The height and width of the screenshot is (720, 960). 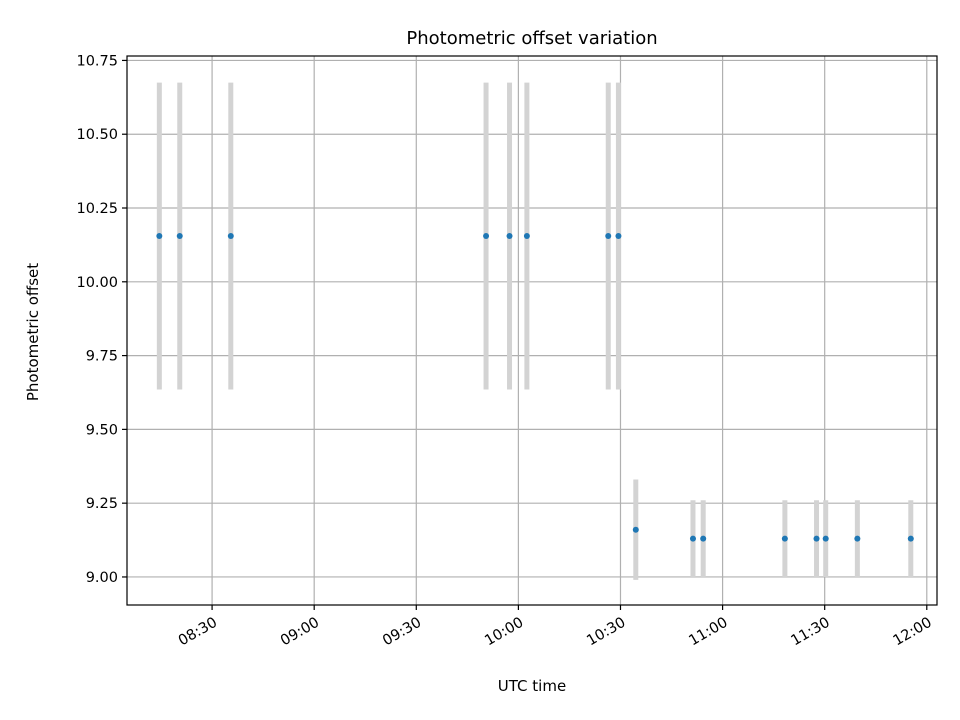 What do you see at coordinates (532, 686) in the screenshot?
I see `x-axis-title: UTC time` at bounding box center [532, 686].